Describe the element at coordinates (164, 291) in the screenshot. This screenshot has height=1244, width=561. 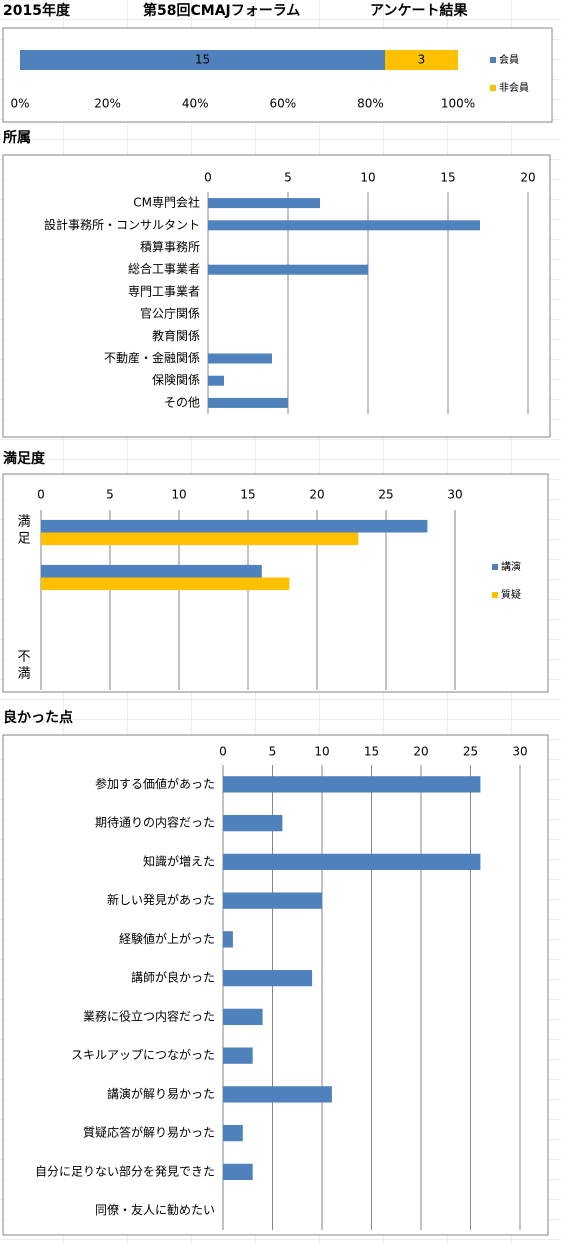
I see `y-tick-label: 専門工事業者` at that location.